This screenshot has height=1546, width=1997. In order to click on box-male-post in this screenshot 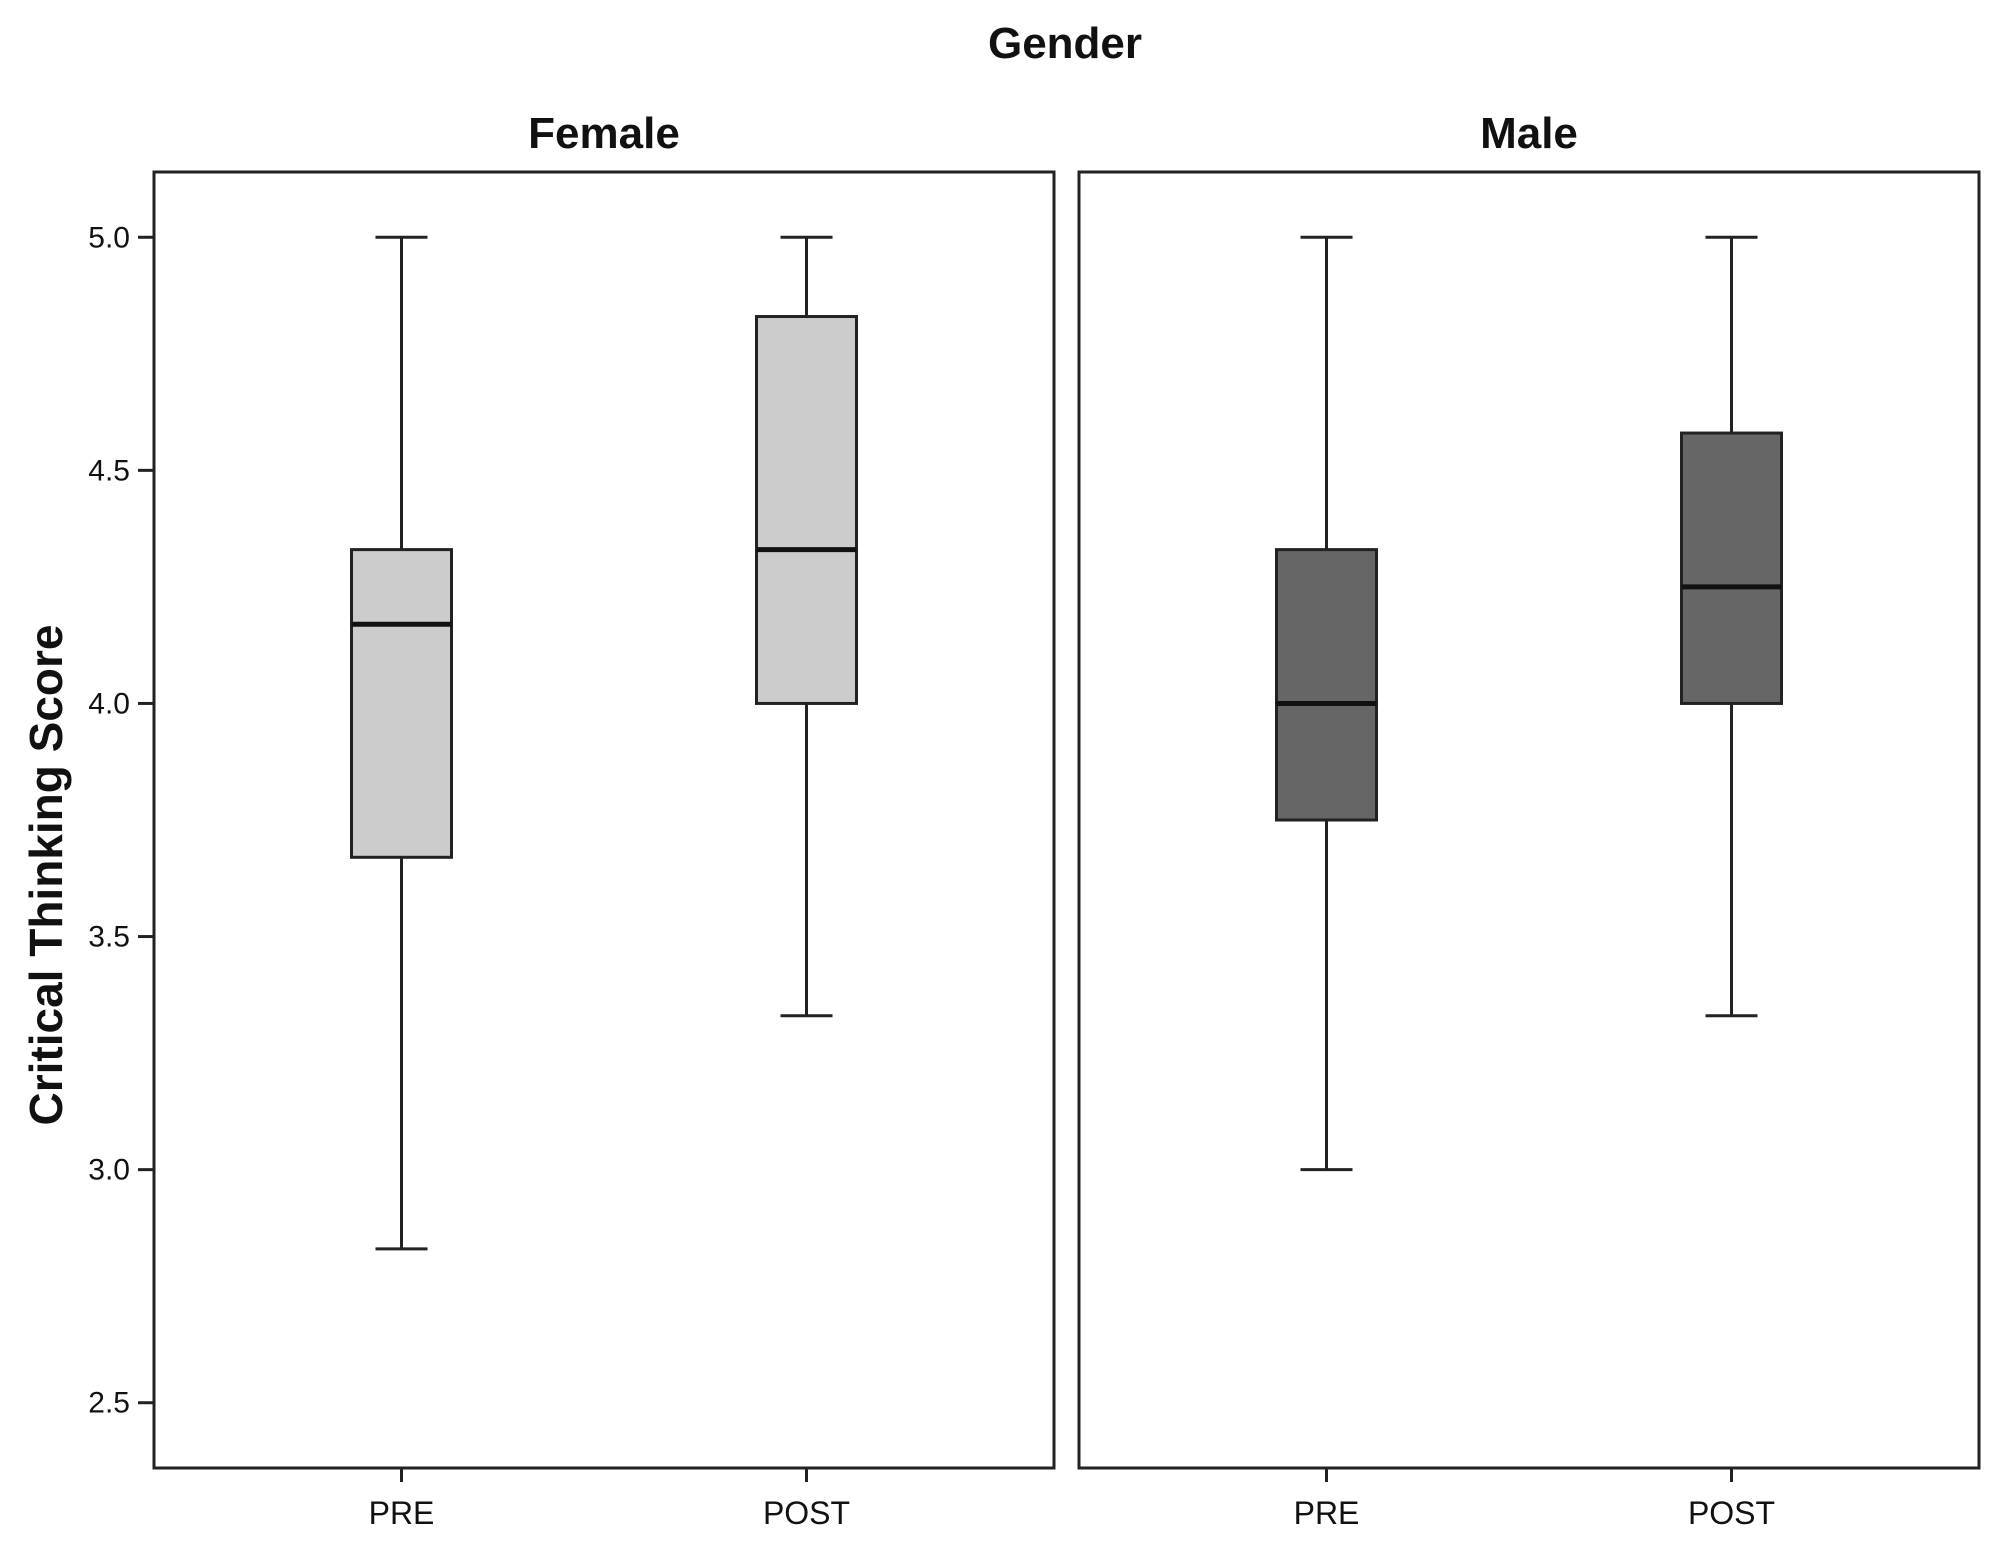, I will do `click(1731, 626)`.